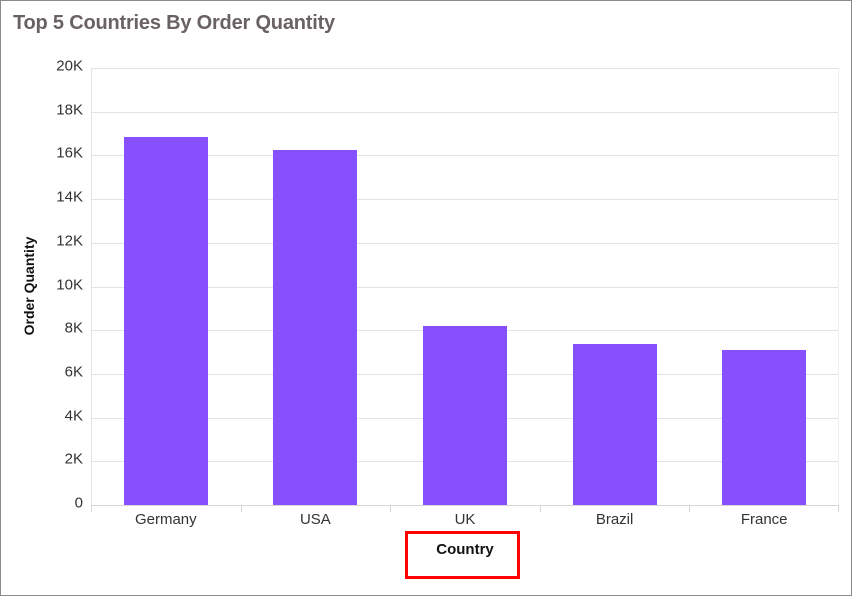 The height and width of the screenshot is (596, 852). What do you see at coordinates (165, 320) in the screenshot?
I see `bar-germany` at bounding box center [165, 320].